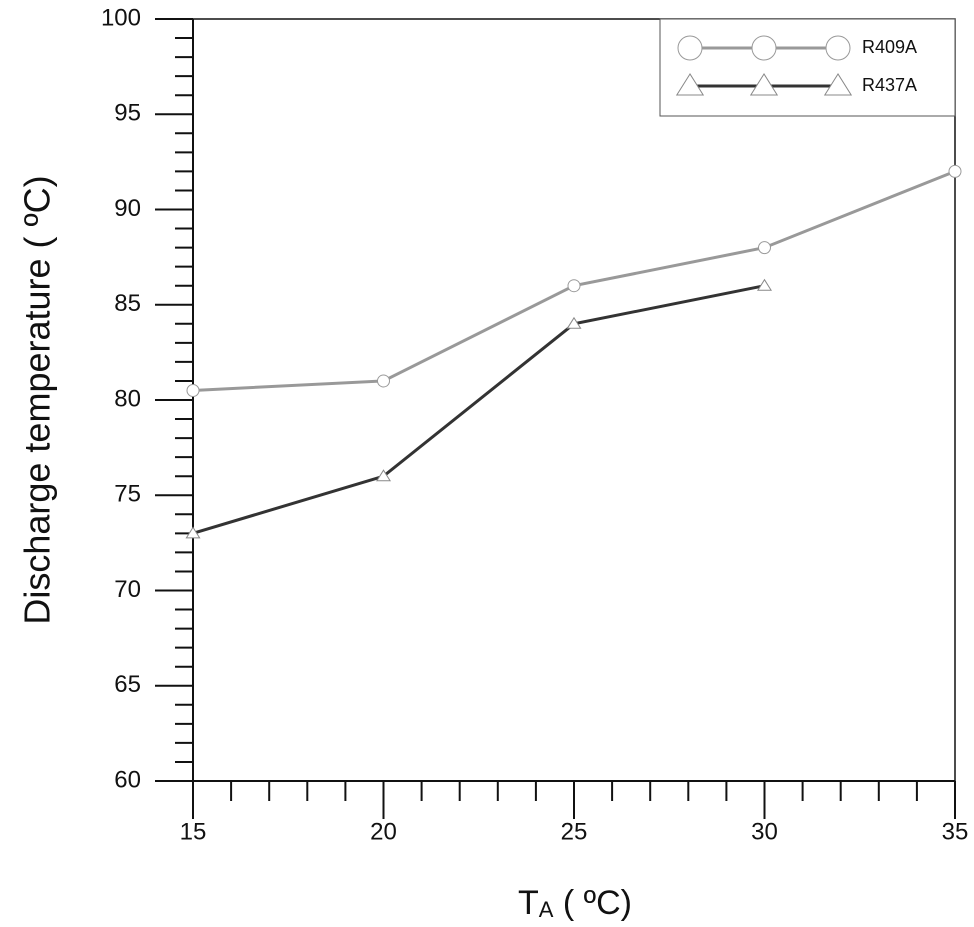  I want to click on y-tick-label: 60, so click(127, 779).